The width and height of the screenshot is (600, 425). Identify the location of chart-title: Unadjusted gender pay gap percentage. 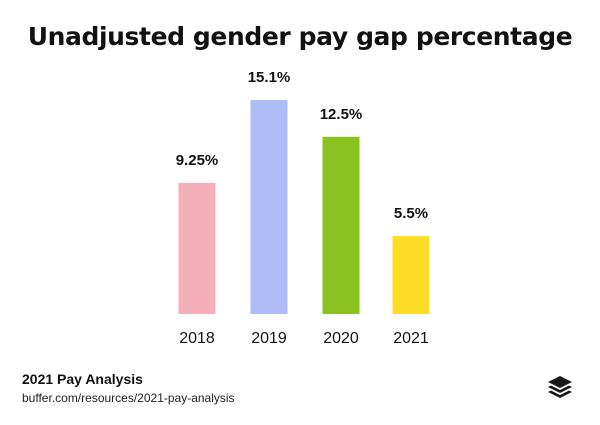
(300, 36).